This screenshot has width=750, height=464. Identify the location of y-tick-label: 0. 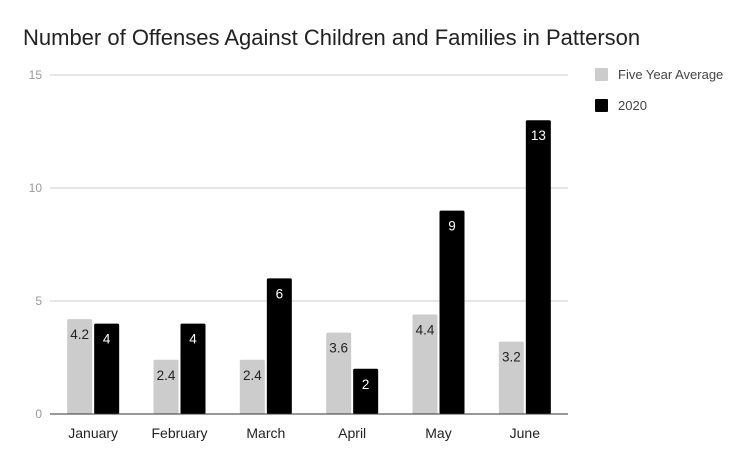
(38, 414).